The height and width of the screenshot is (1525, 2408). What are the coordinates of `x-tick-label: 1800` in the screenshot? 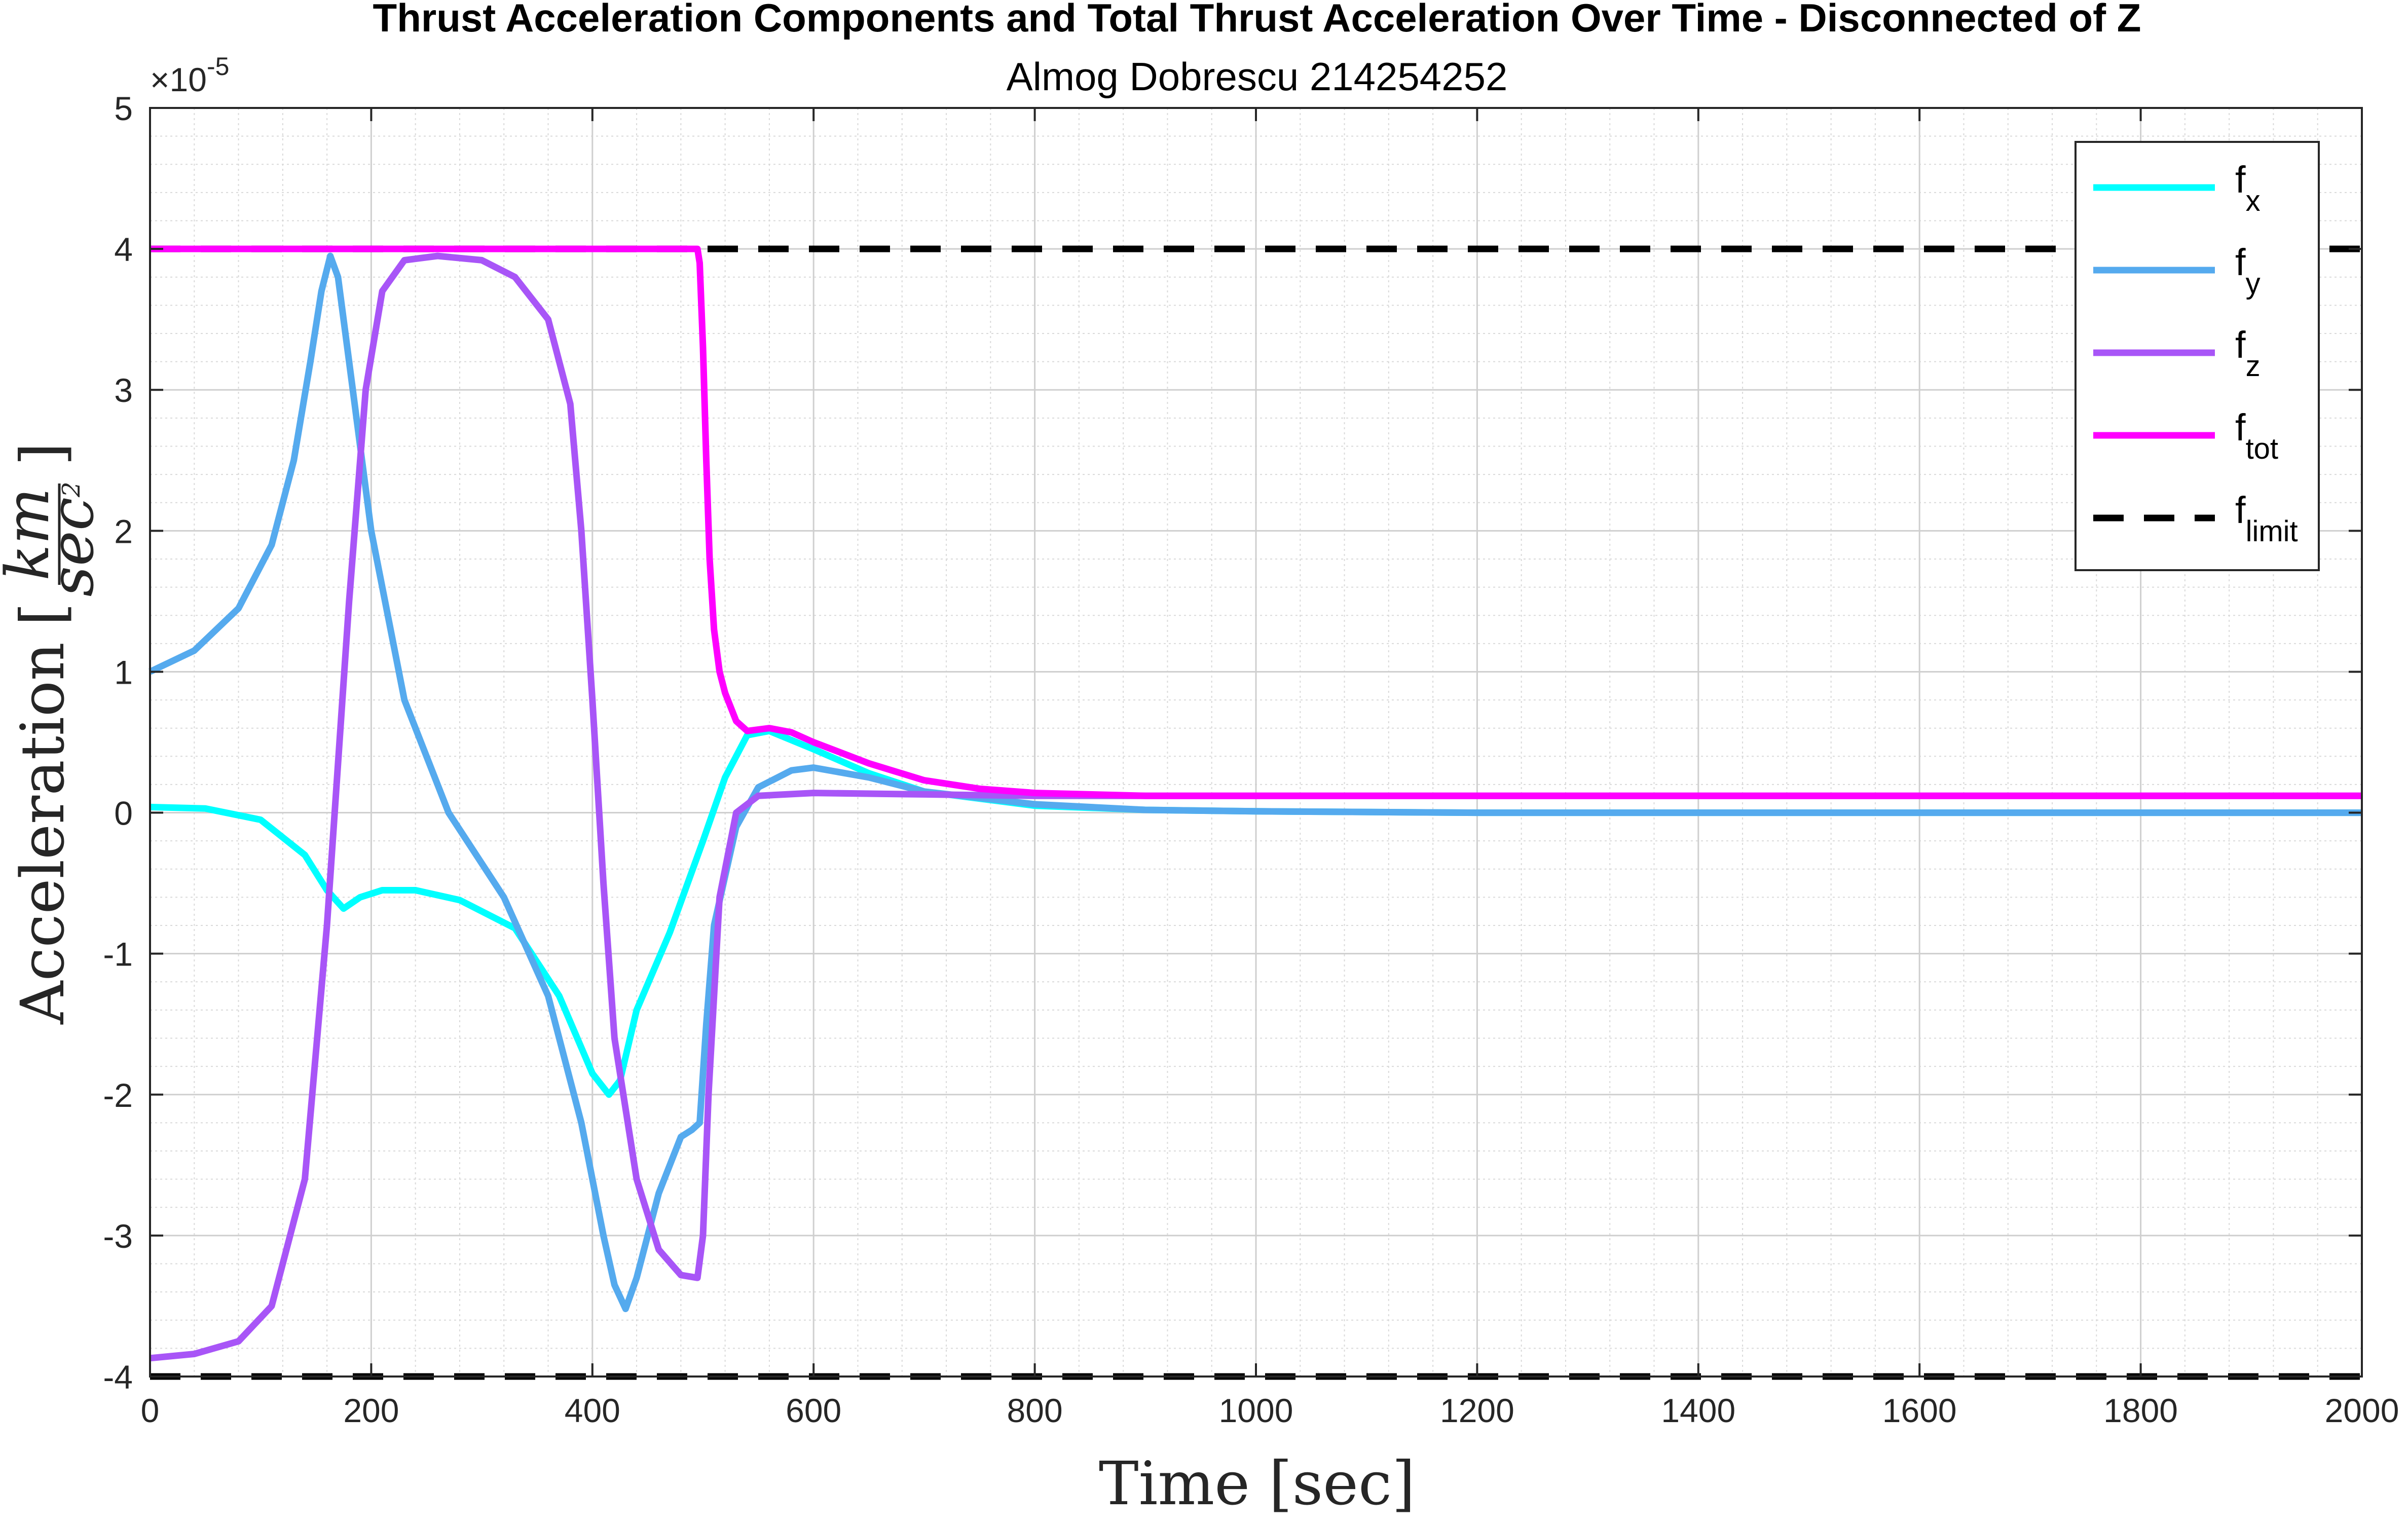 It's located at (2140, 1410).